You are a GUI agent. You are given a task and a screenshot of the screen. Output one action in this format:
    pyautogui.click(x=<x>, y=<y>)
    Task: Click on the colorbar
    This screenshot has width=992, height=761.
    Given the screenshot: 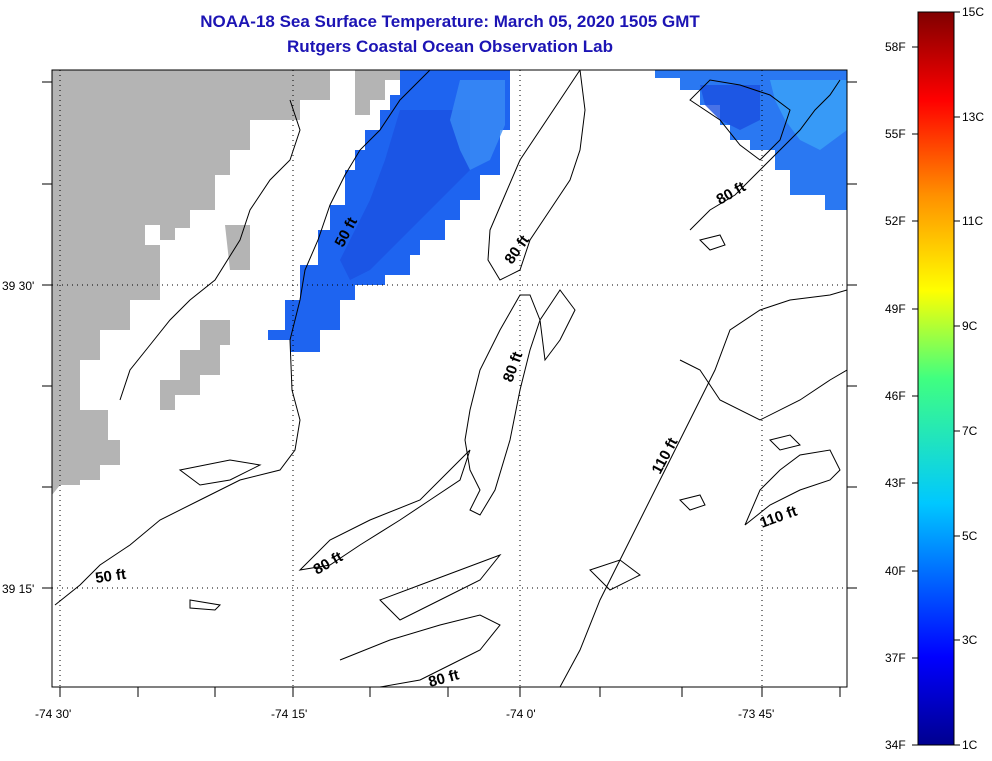 What is the action you would take?
    pyautogui.click(x=936, y=378)
    